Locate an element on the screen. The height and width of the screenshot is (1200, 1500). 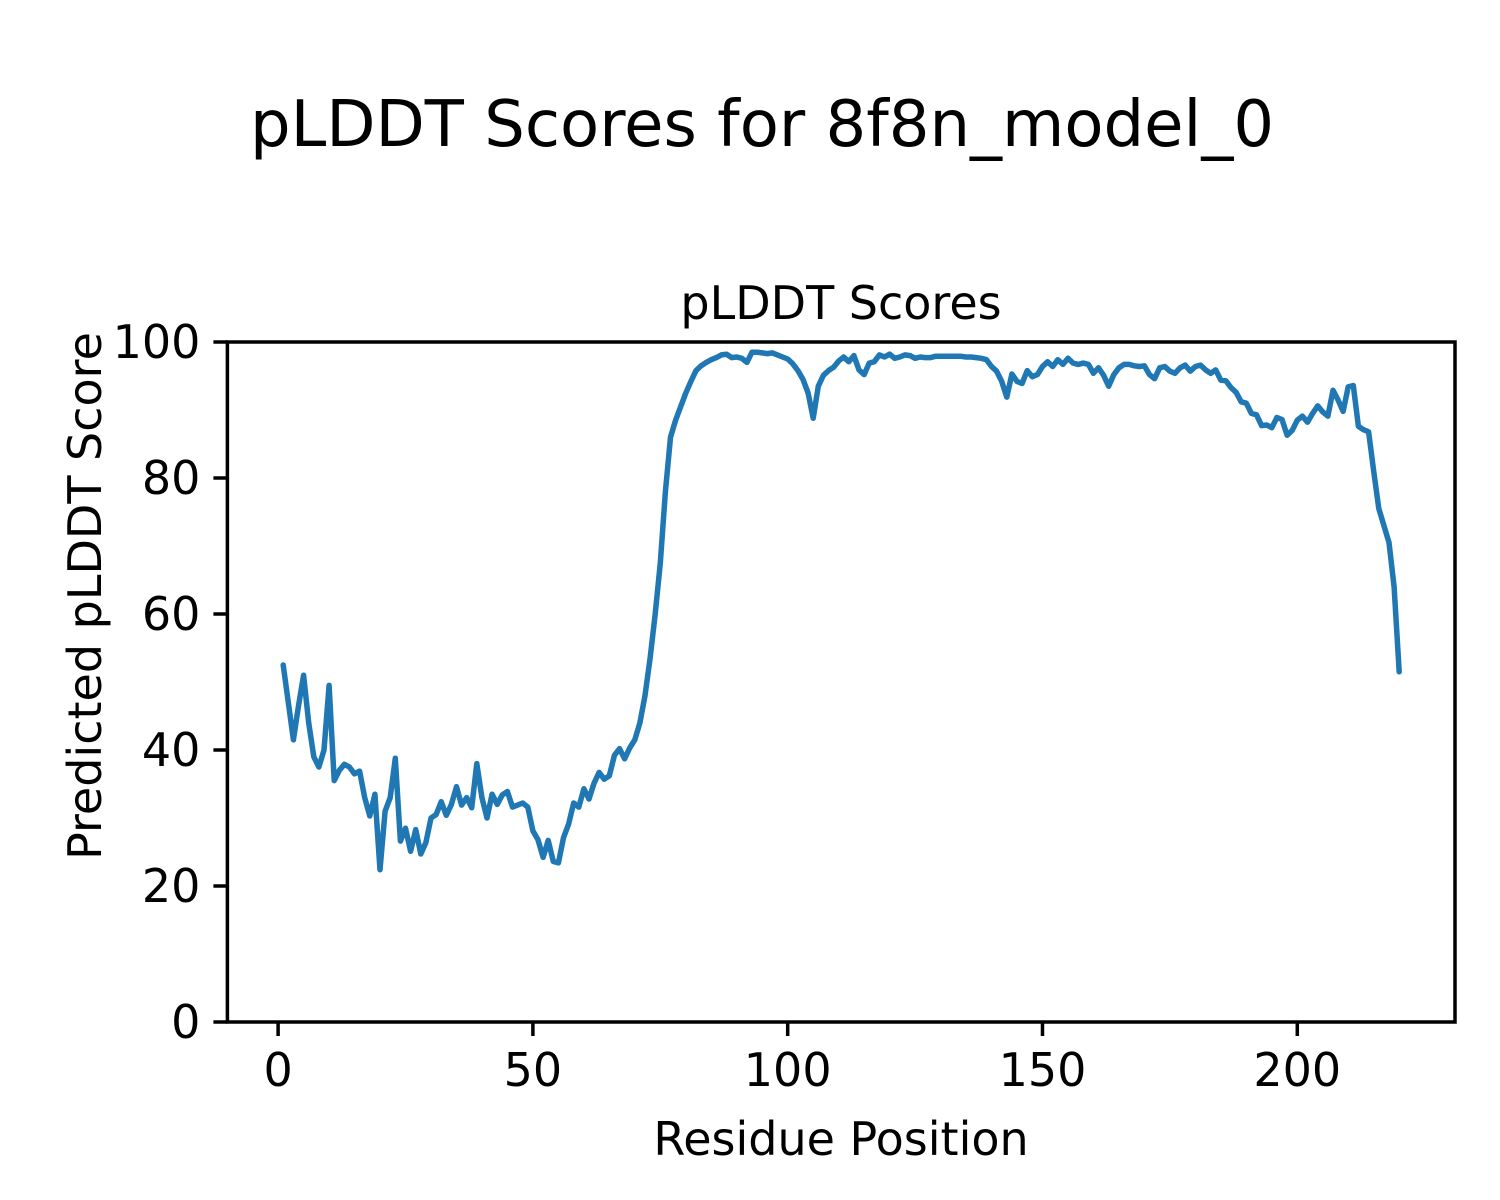
x-tick-label: 150 is located at coordinates (1043, 1070).